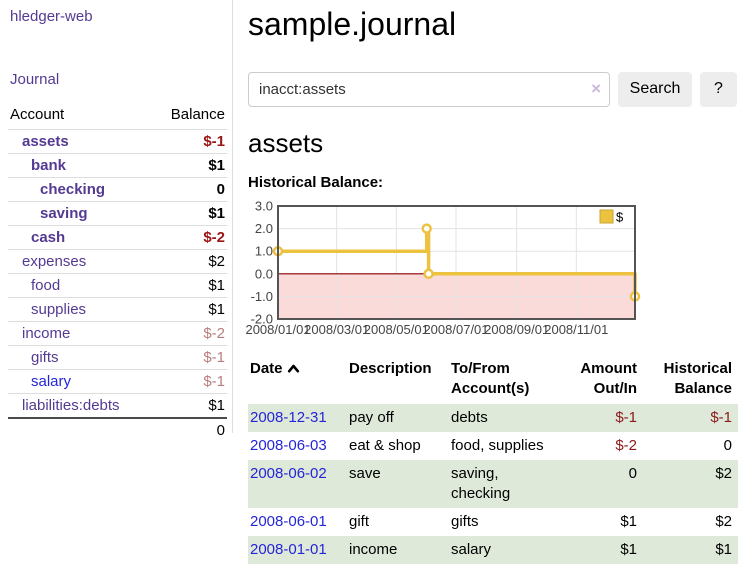 The image size is (742, 582). Describe the element at coordinates (628, 521) in the screenshot. I see `register-amount-cell: $1` at that location.